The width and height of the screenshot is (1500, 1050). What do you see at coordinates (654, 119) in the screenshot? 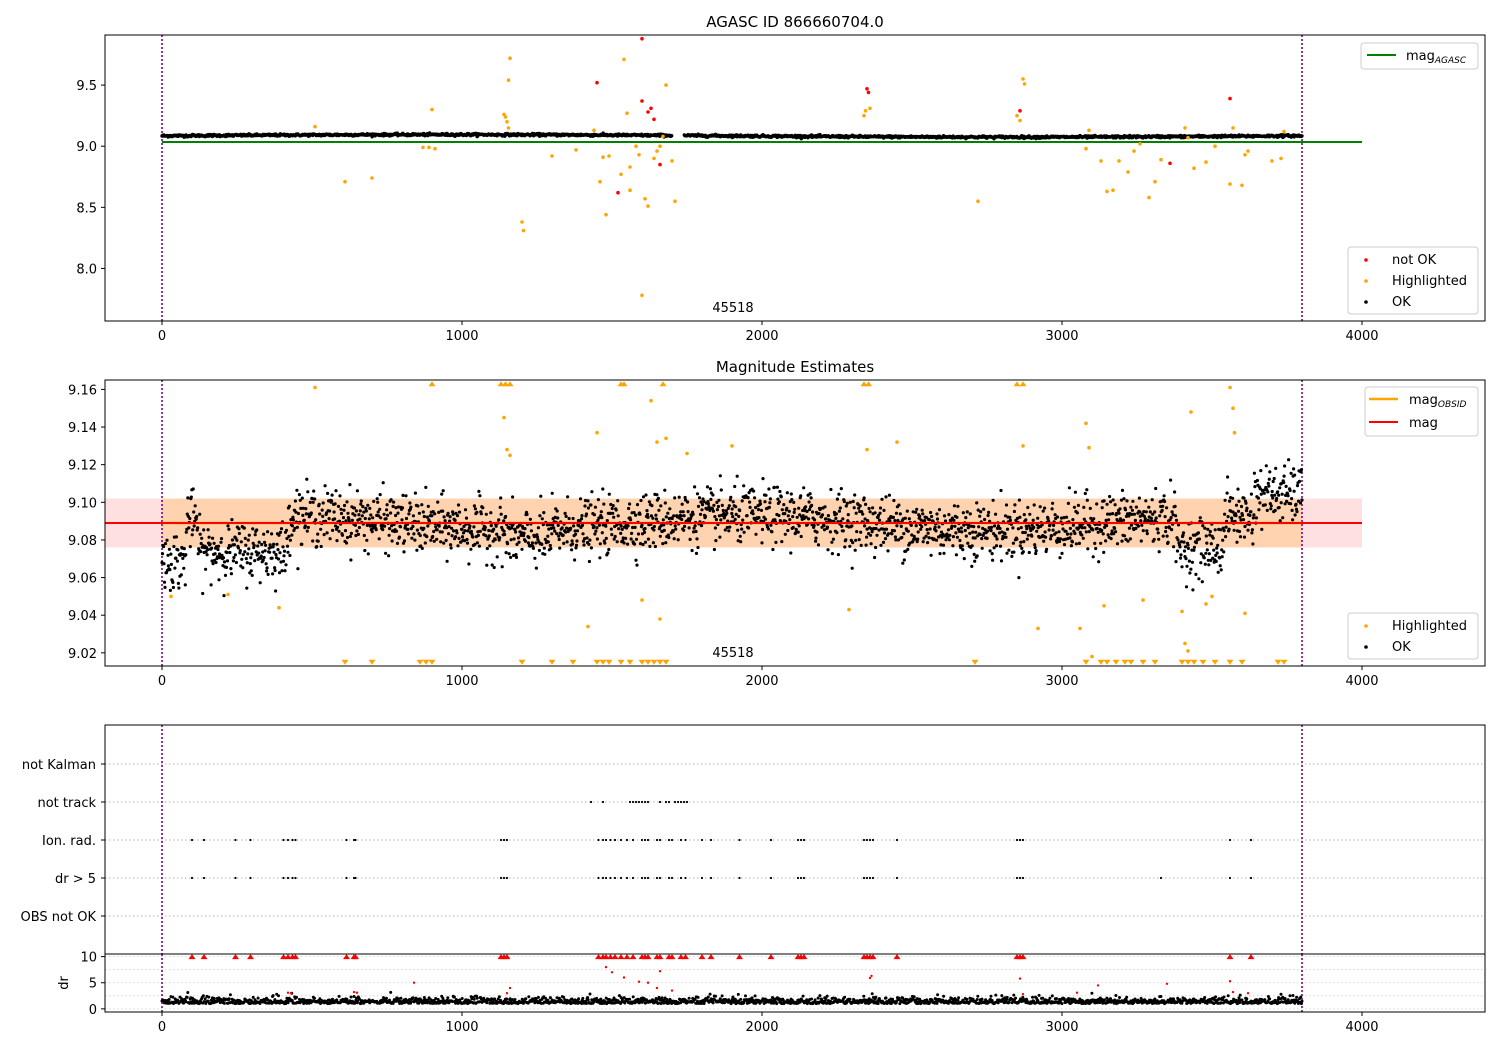
I see `not-ok-point` at bounding box center [654, 119].